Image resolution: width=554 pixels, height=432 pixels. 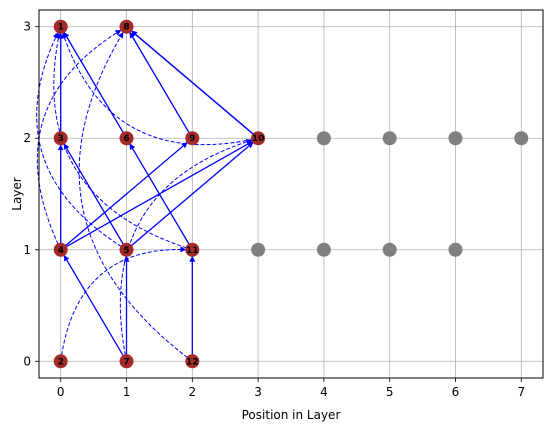 What do you see at coordinates (258, 392) in the screenshot?
I see `x-tick-label: 3` at bounding box center [258, 392].